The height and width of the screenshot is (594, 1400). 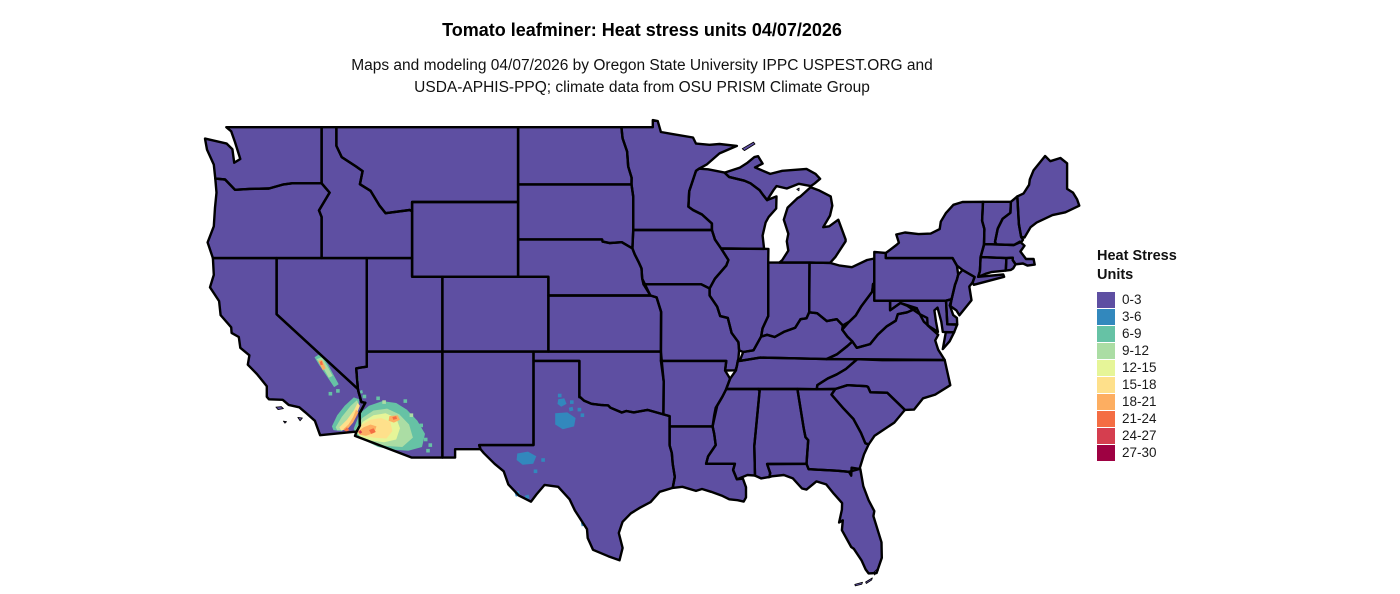 What do you see at coordinates (1132, 316) in the screenshot?
I see `legend-label: 3-6` at bounding box center [1132, 316].